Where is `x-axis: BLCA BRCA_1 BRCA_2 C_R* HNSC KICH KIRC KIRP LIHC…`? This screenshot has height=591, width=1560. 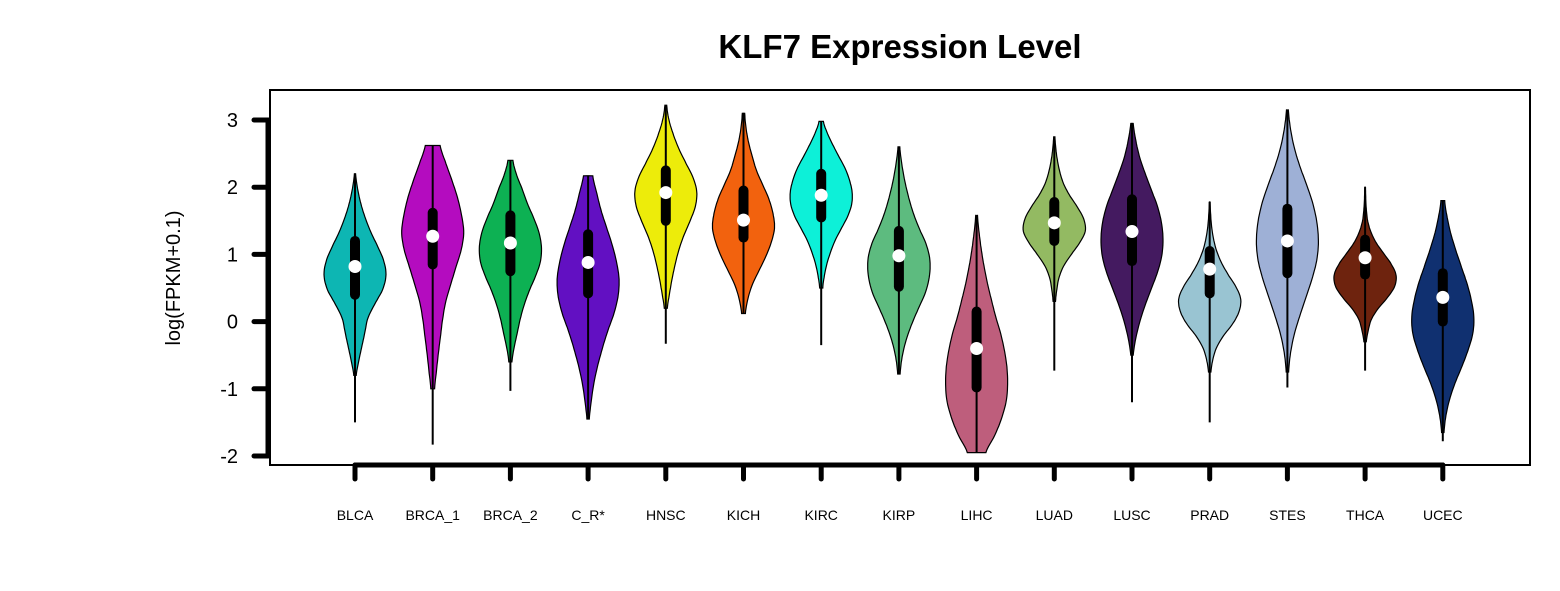
x-axis: BLCA BRCA_1 BRCA_2 C_R* HNSC KICH KIRC KIRP LIHC… is located at coordinates (900, 492).